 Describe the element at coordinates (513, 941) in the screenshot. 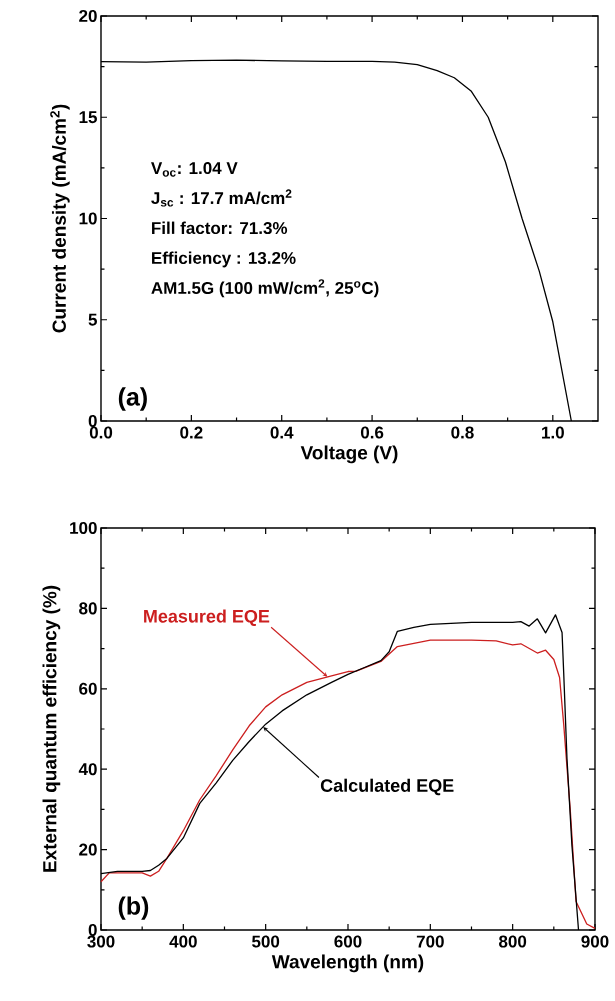

I see `x-tick-label: 800` at that location.